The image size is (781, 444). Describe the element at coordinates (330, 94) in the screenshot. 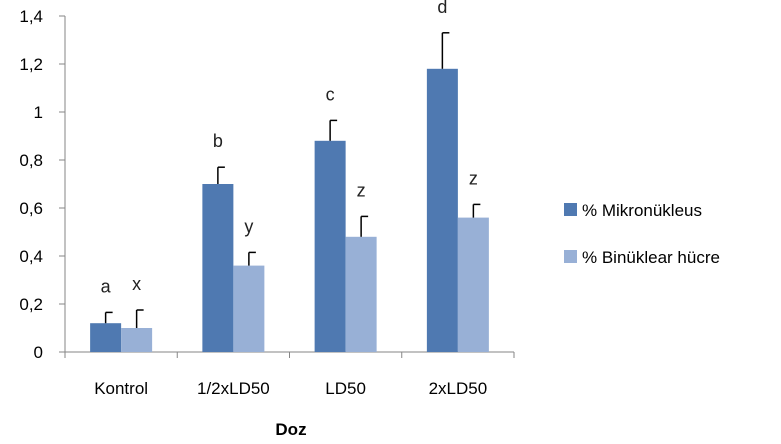

I see `significance-letter: c` at that location.